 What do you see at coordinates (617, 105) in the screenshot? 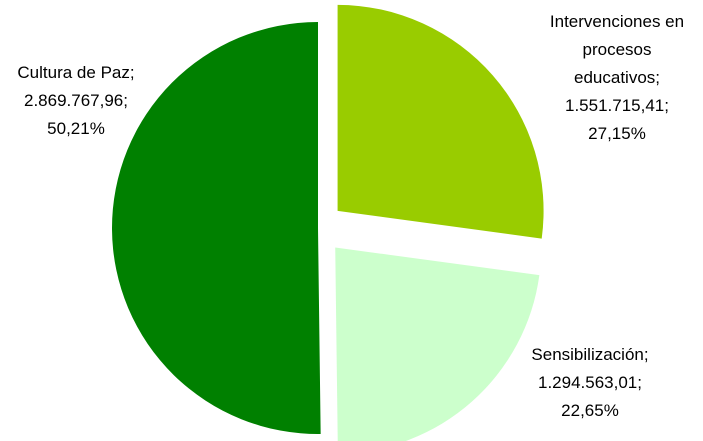
I see `data-label-line: 1.551.715,41;` at bounding box center [617, 105].